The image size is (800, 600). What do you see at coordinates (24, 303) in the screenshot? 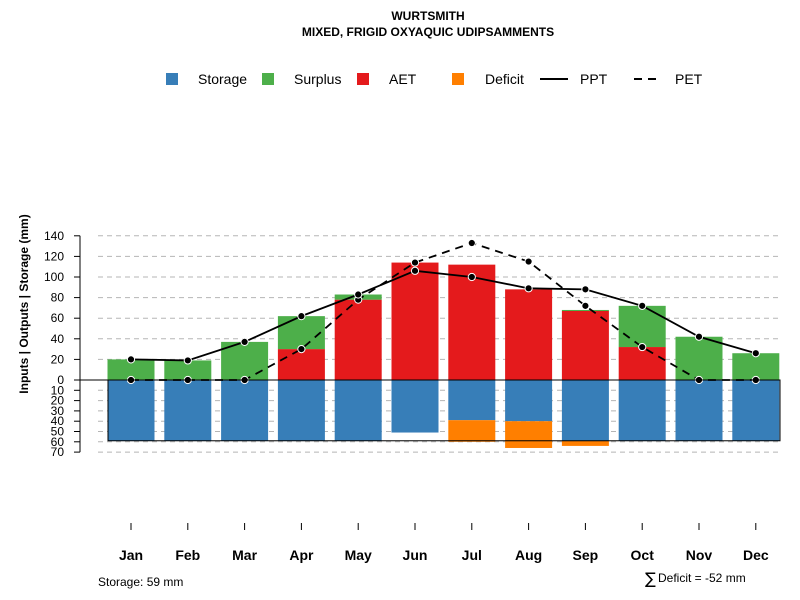
I see `y-axis-label: Inputs | Outputs | Storage (mm)` at bounding box center [24, 303].